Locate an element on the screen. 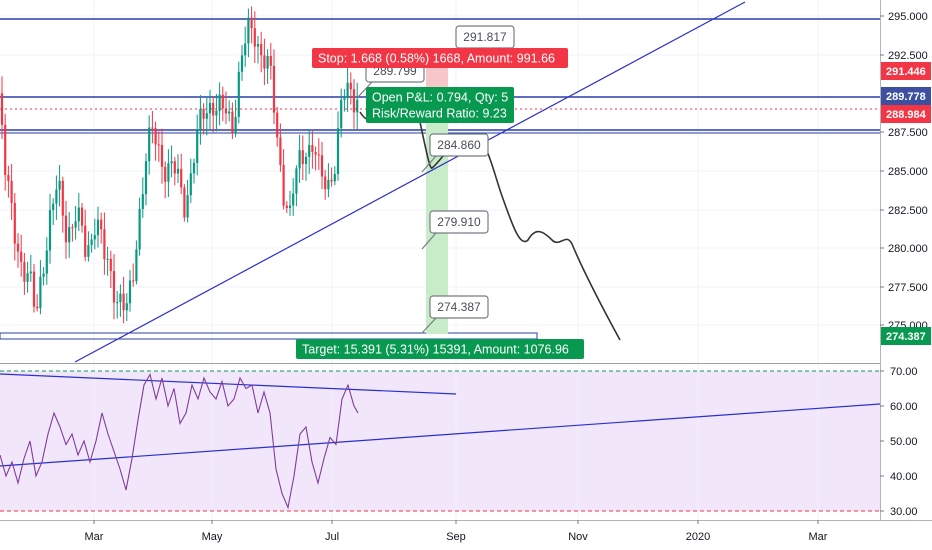 The height and width of the screenshot is (550, 932). rsi-axis: 70.00 60.00 50.00 40.00 30.00 is located at coordinates (899, 442).